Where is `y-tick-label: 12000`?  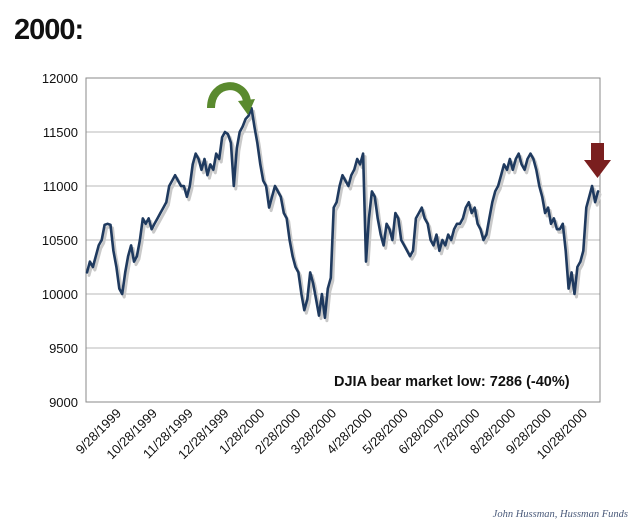 y-tick-label: 12000 is located at coordinates (60, 78).